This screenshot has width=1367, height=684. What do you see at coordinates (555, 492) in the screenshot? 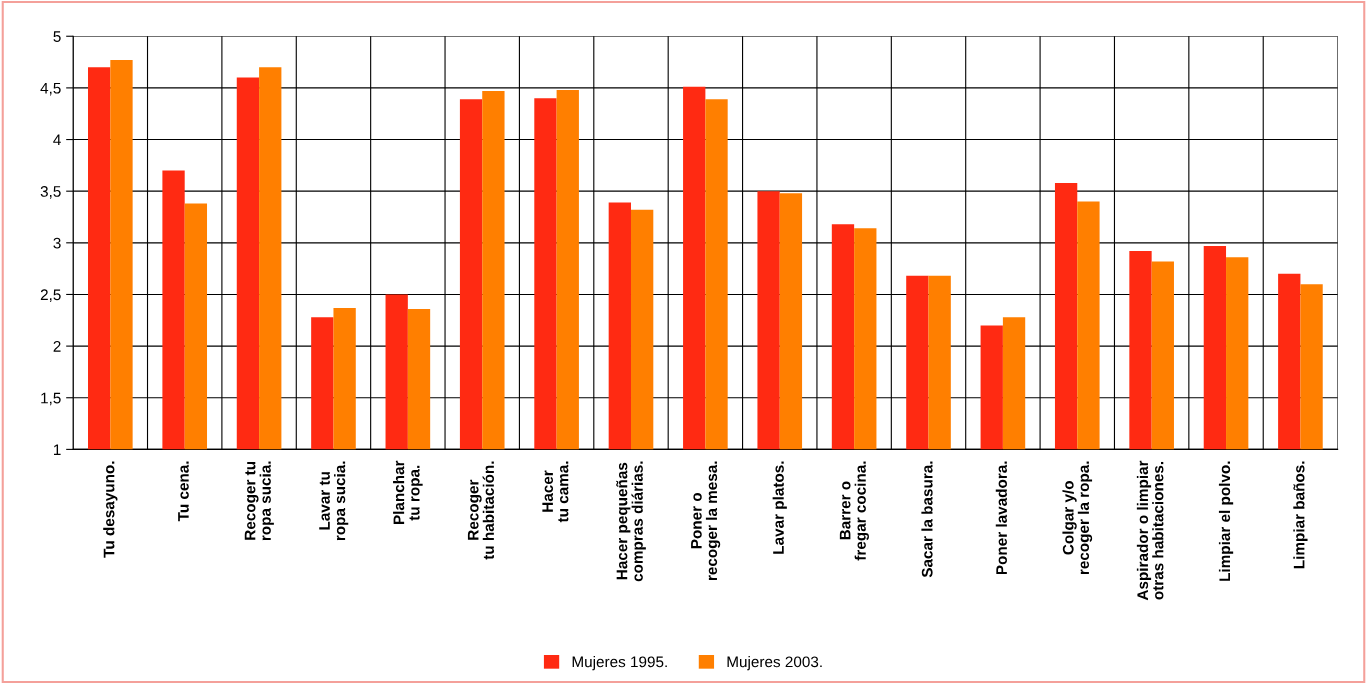
I see `x-tick-label: Hacer tu cama.` at bounding box center [555, 492].